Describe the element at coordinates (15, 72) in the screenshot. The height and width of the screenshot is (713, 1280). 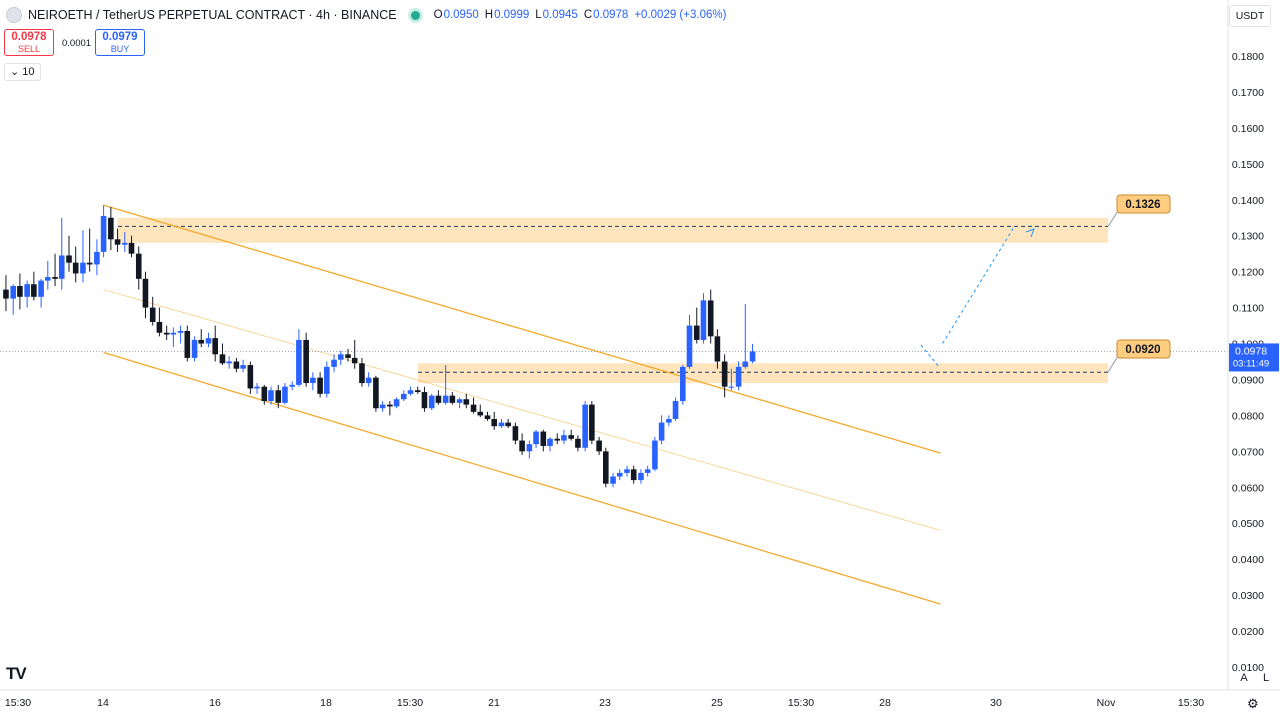
I see `chevron-down-icon: ⌄` at that location.